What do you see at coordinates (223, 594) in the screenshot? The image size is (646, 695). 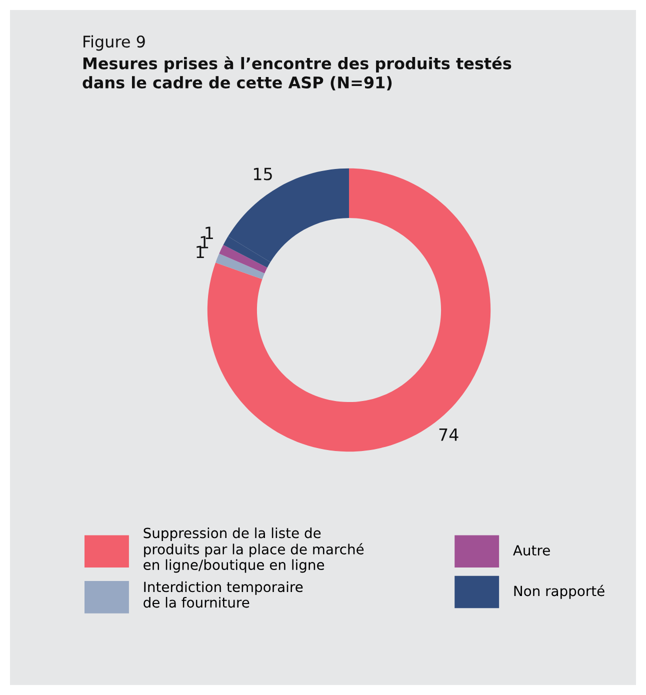 I see `legend-label: Interdiction temporaire de la fourniture` at bounding box center [223, 594].